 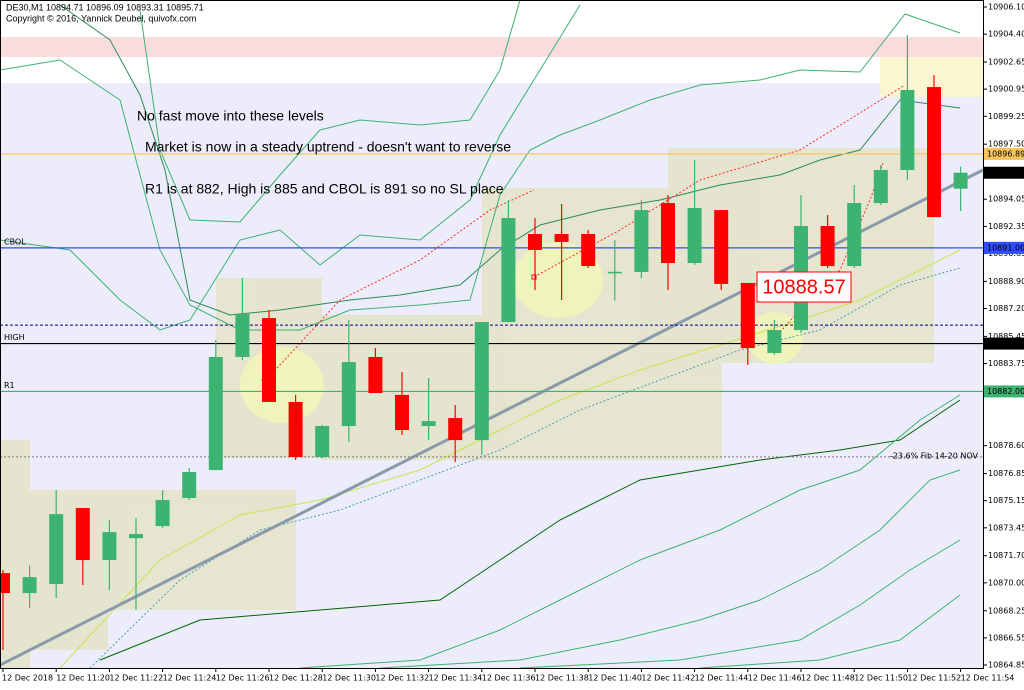 I want to click on zone, so click(x=15, y=554).